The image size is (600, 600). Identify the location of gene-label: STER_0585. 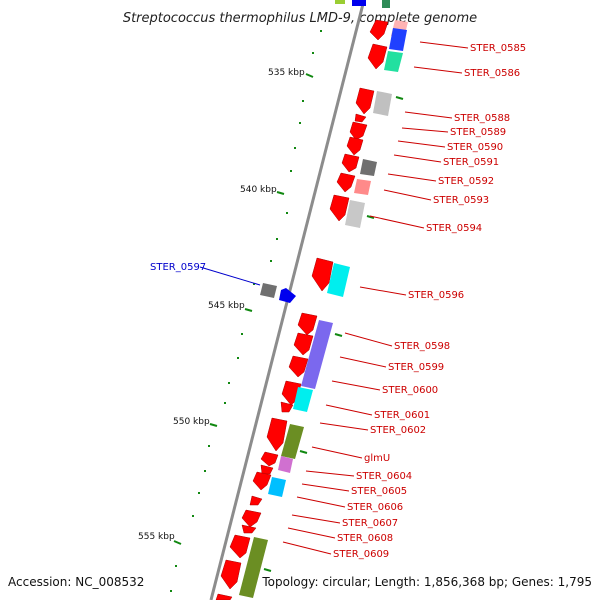
(498, 48).